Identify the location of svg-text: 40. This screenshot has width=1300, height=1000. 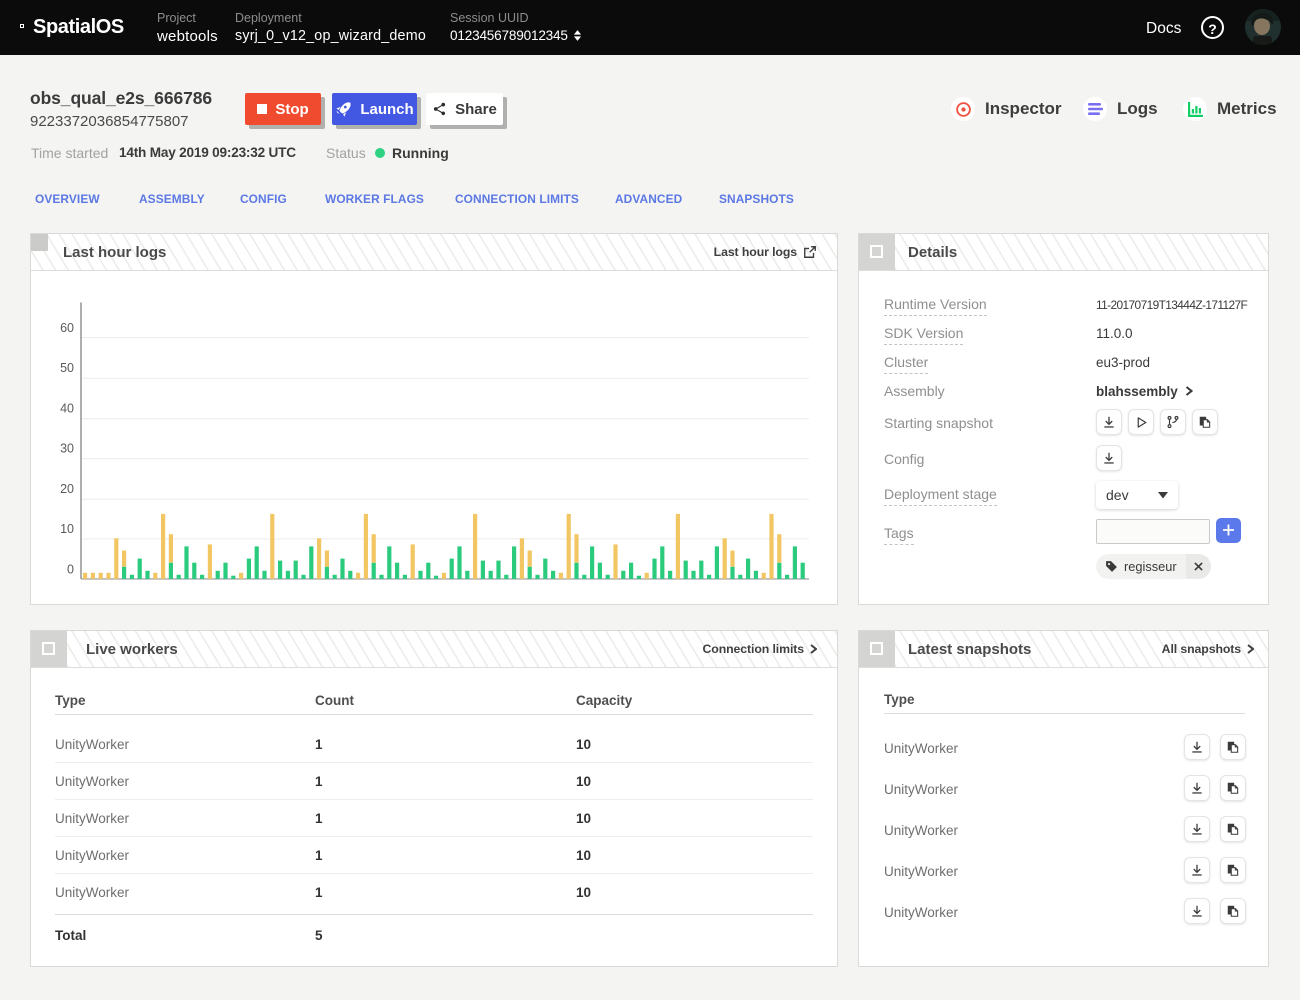
(67, 409).